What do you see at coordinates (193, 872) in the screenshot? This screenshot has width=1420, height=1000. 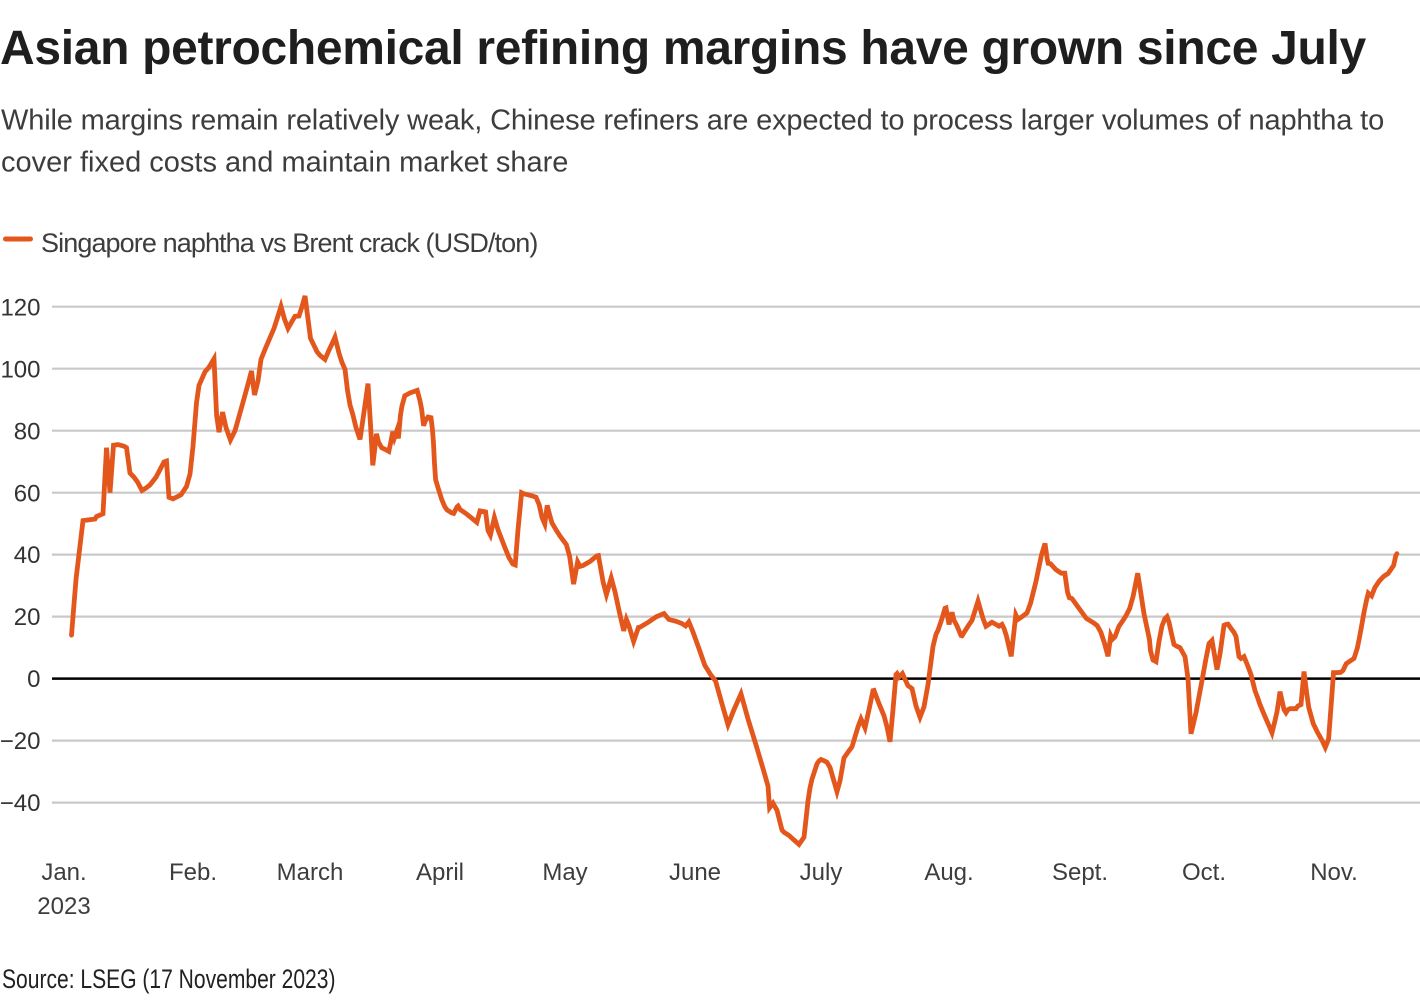 I see `svg-text: Feb.` at bounding box center [193, 872].